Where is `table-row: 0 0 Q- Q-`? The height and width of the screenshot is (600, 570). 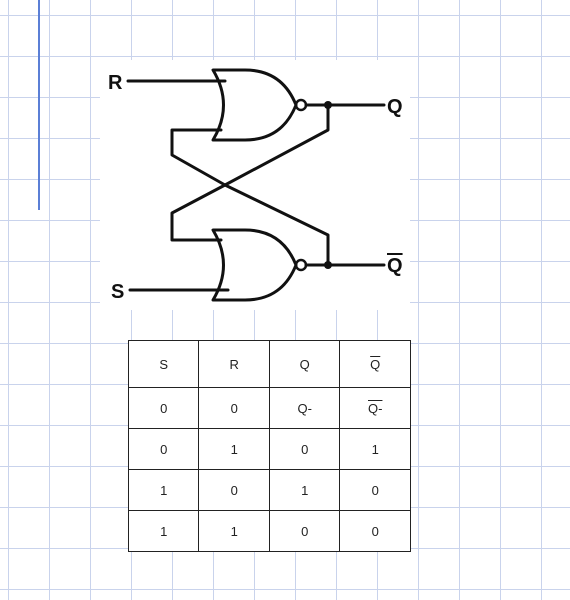
table-row: 0 0 Q- Q- is located at coordinates (269, 408).